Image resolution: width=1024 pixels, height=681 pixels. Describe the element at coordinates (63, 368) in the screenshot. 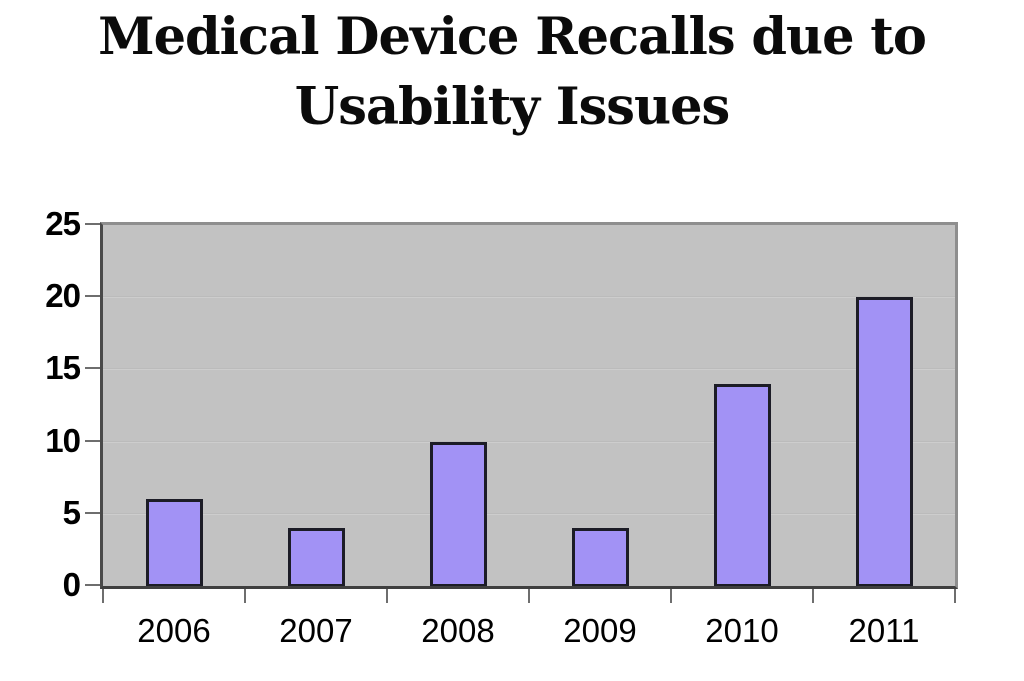

I see `y-tick-label-15: 15` at that location.